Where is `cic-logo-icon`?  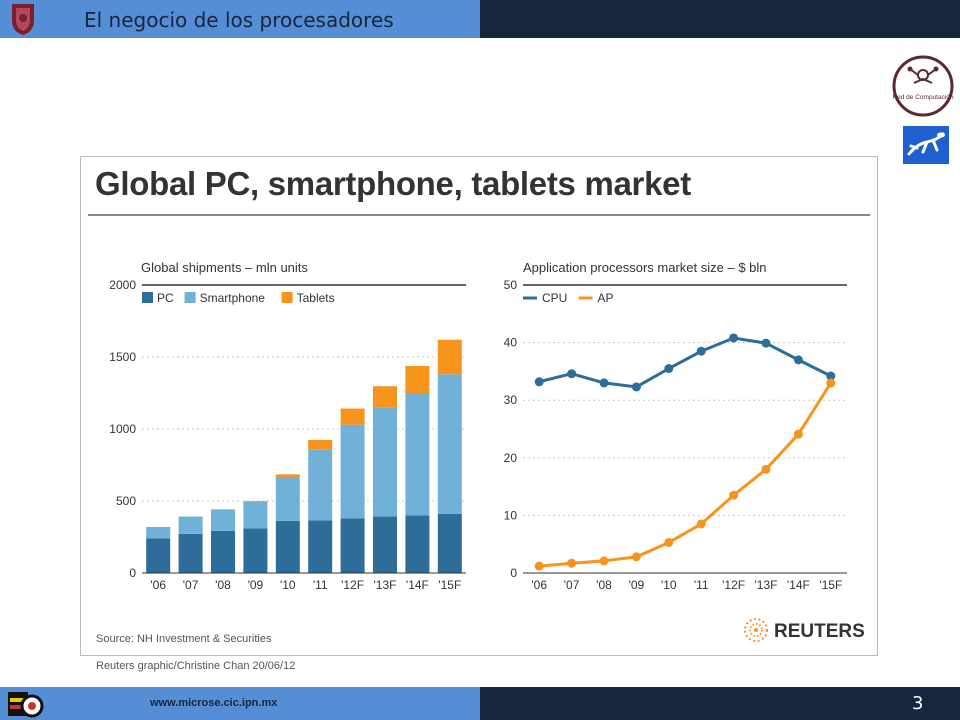
cic-logo-icon is located at coordinates (26, 705).